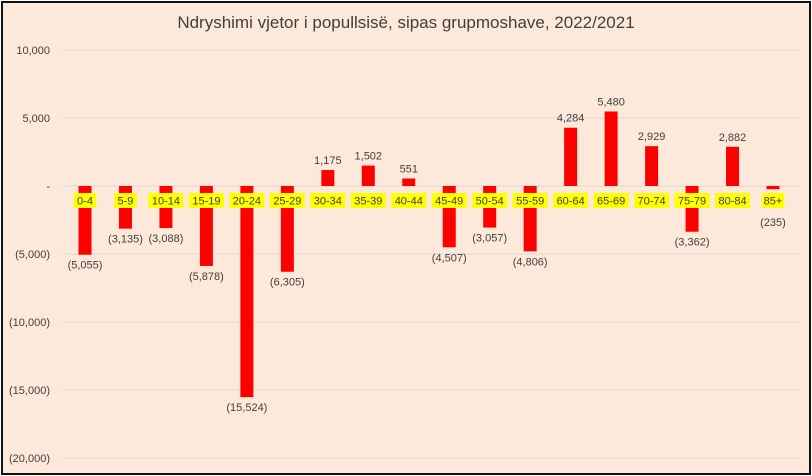 This screenshot has width=812, height=476. Describe the element at coordinates (652, 137) in the screenshot. I see `data-label: 2,929` at that location.